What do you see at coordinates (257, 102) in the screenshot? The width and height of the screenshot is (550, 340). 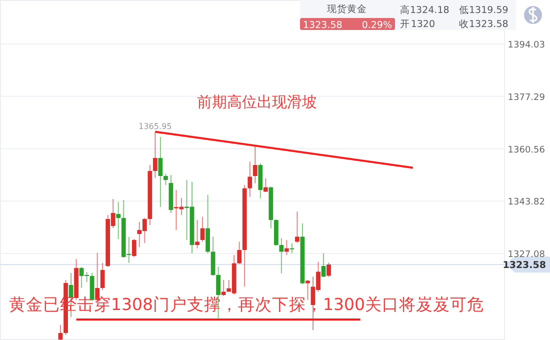 I see `annotation: 前期高位出现滑坡` at bounding box center [257, 102].